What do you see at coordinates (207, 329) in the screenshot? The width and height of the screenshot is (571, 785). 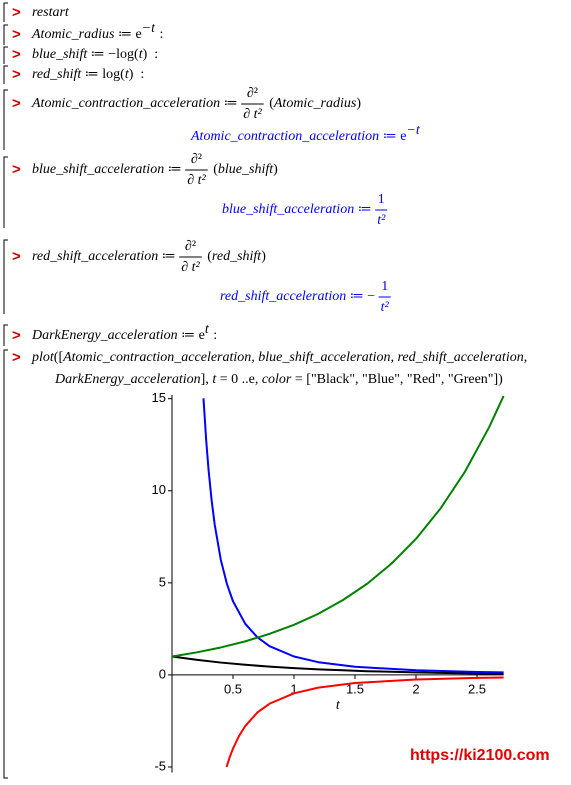 I see `superscript: t` at bounding box center [207, 329].